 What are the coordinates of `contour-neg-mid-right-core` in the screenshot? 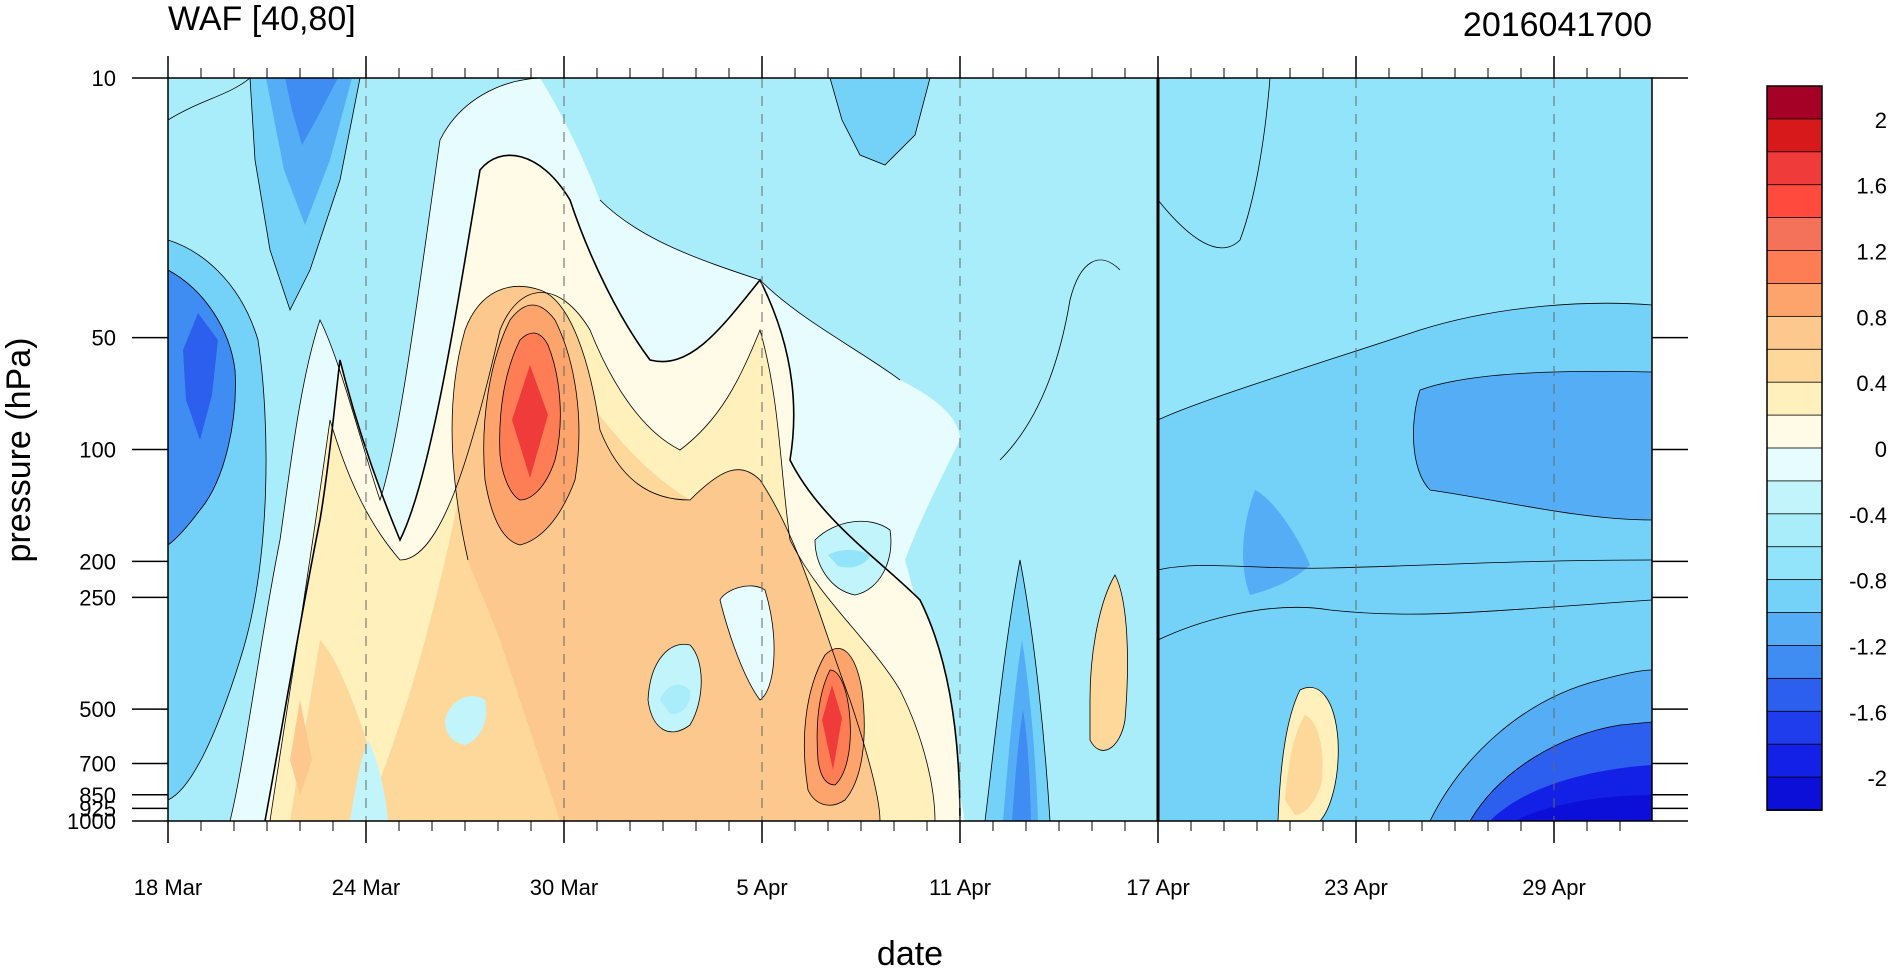 It's located at (1532, 445).